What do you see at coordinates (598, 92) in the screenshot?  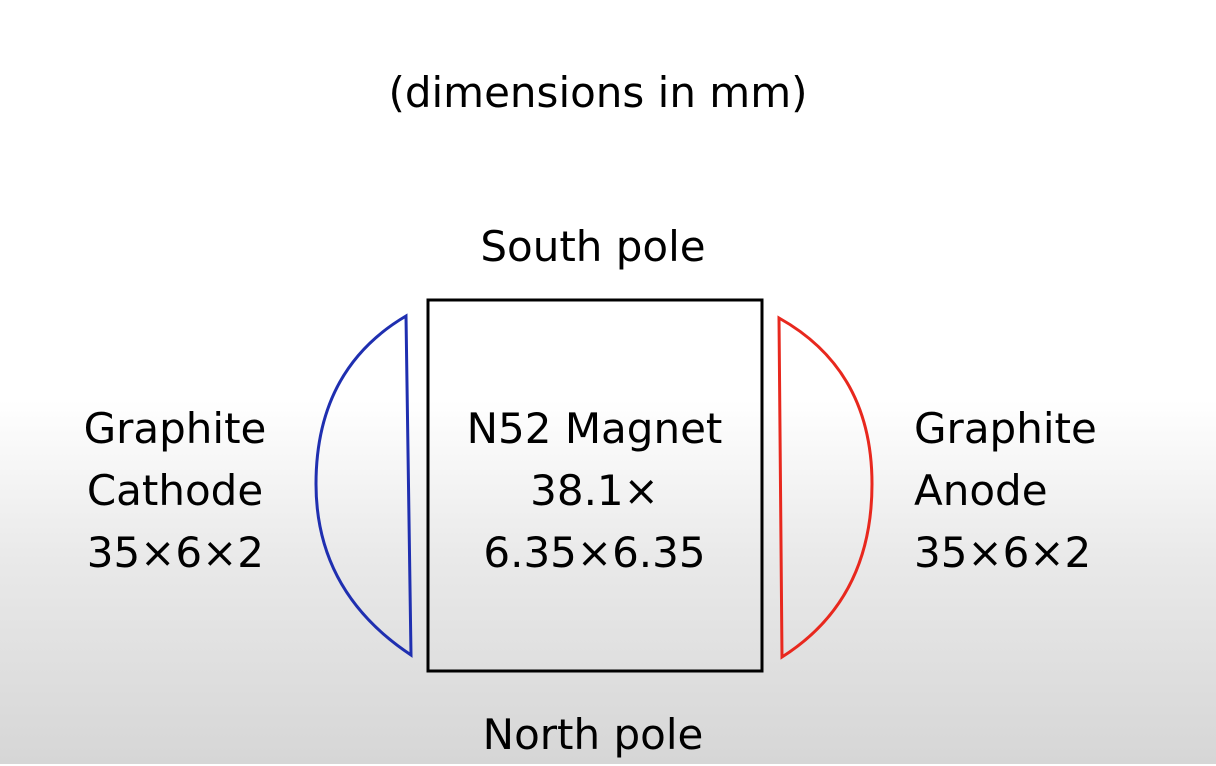 I see `diagram-title: (dimensions in mm)` at bounding box center [598, 92].